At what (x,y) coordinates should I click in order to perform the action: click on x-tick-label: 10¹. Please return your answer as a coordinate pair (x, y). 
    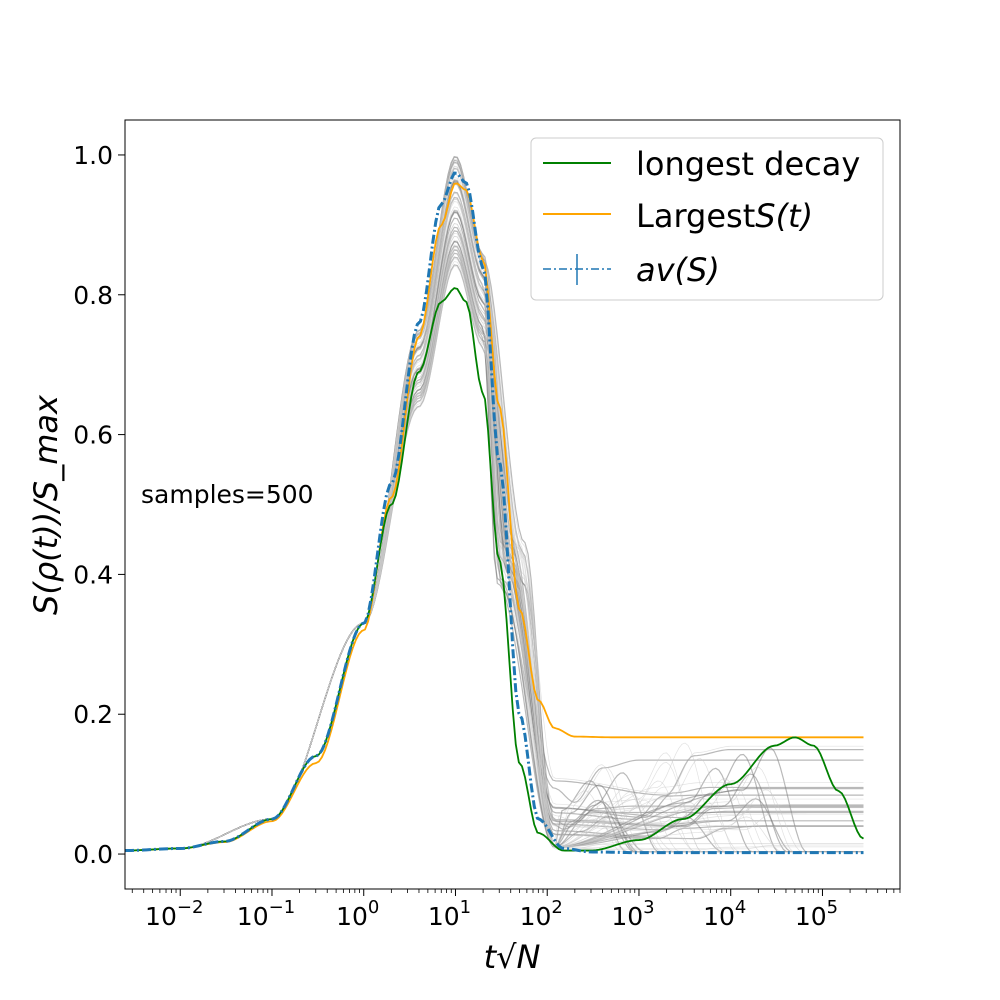
    Looking at the image, I should click on (449, 914).